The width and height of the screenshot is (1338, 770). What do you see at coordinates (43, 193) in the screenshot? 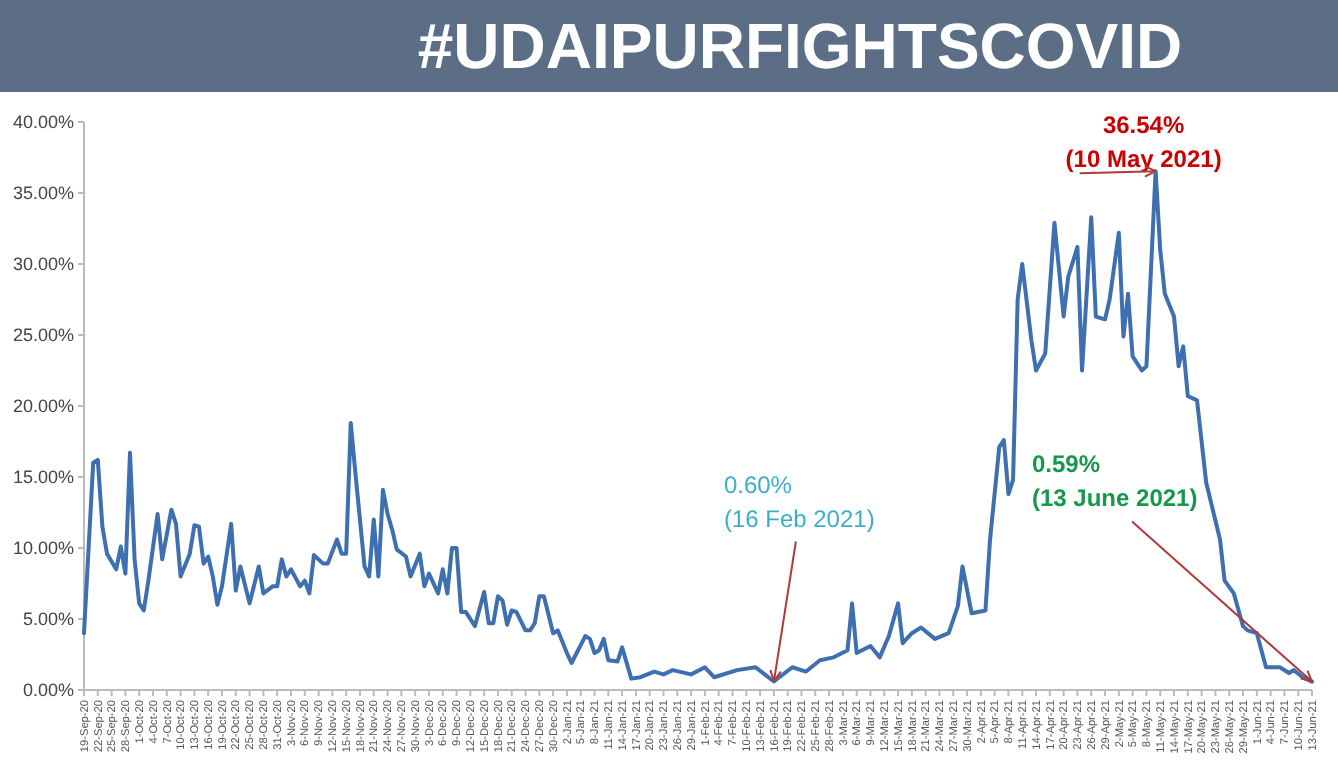
I see `y-tick-label: 35.00%` at bounding box center [43, 193].